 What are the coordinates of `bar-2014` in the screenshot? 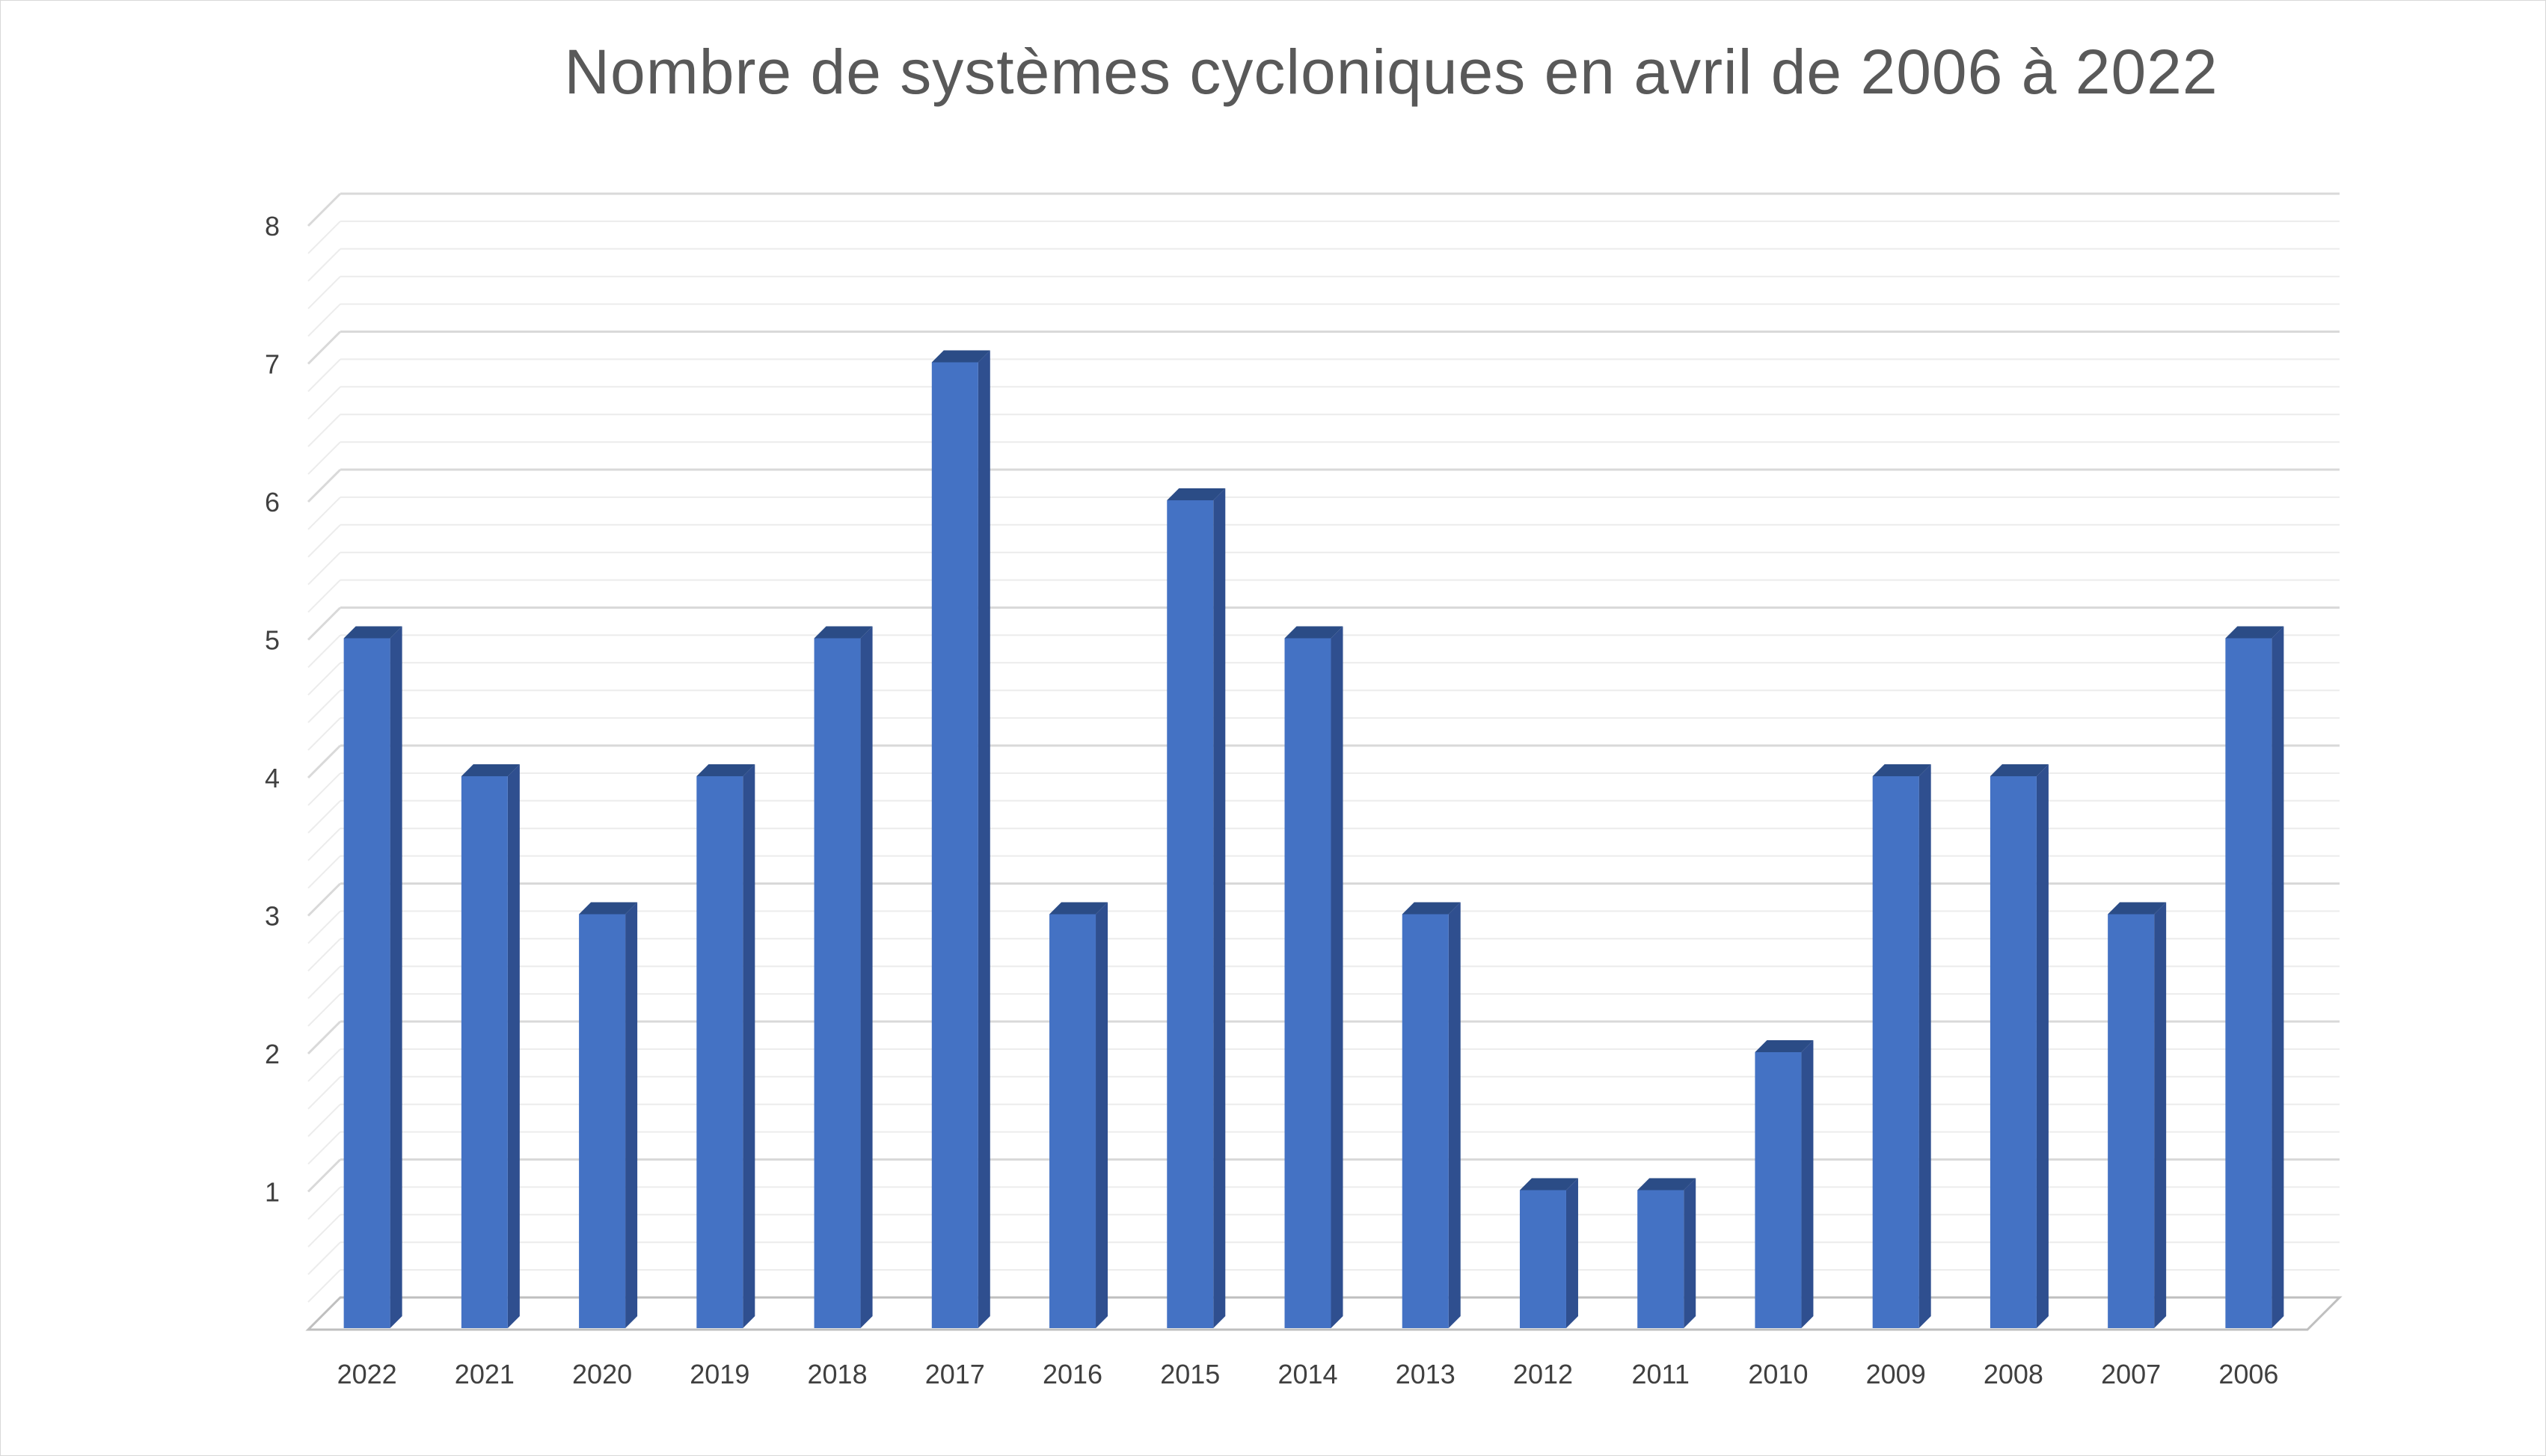 It's located at (1313, 977).